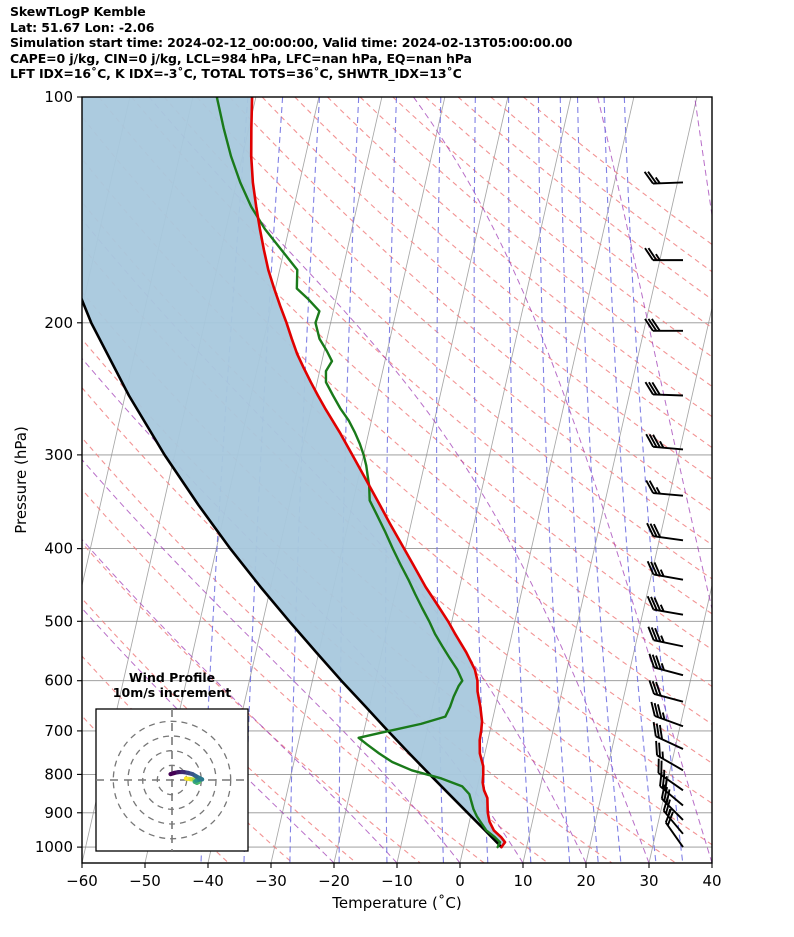 Image resolution: width=794 pixels, height=937 pixels. Describe the element at coordinates (58, 813) in the screenshot. I see `y-tick-label: 900` at that location.